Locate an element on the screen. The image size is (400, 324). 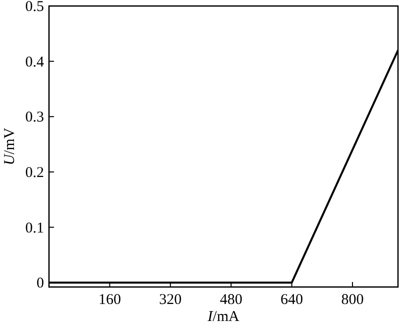
x-tick-label: 480 is located at coordinates (231, 300).